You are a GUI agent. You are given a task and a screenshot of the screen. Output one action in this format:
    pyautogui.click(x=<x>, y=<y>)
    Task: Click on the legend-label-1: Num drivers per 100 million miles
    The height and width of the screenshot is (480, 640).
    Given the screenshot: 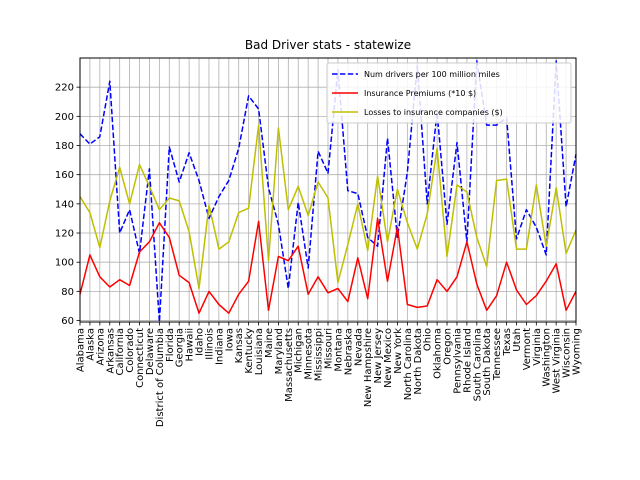 What is the action you would take?
    pyautogui.click(x=432, y=74)
    